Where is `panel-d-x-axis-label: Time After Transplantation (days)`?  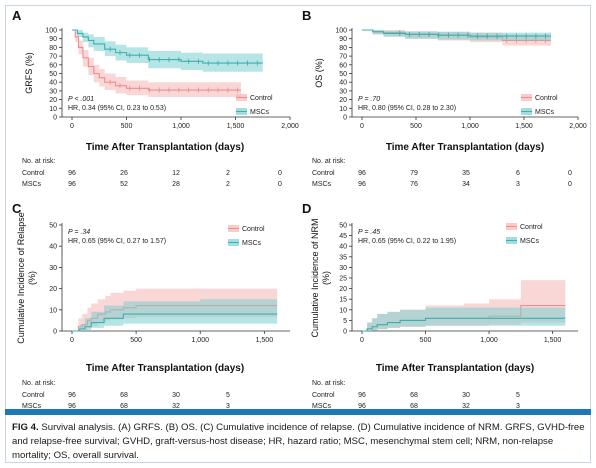
panel-d-x-axis-label: Time After Transplantation (days) is located at coordinates (455, 368).